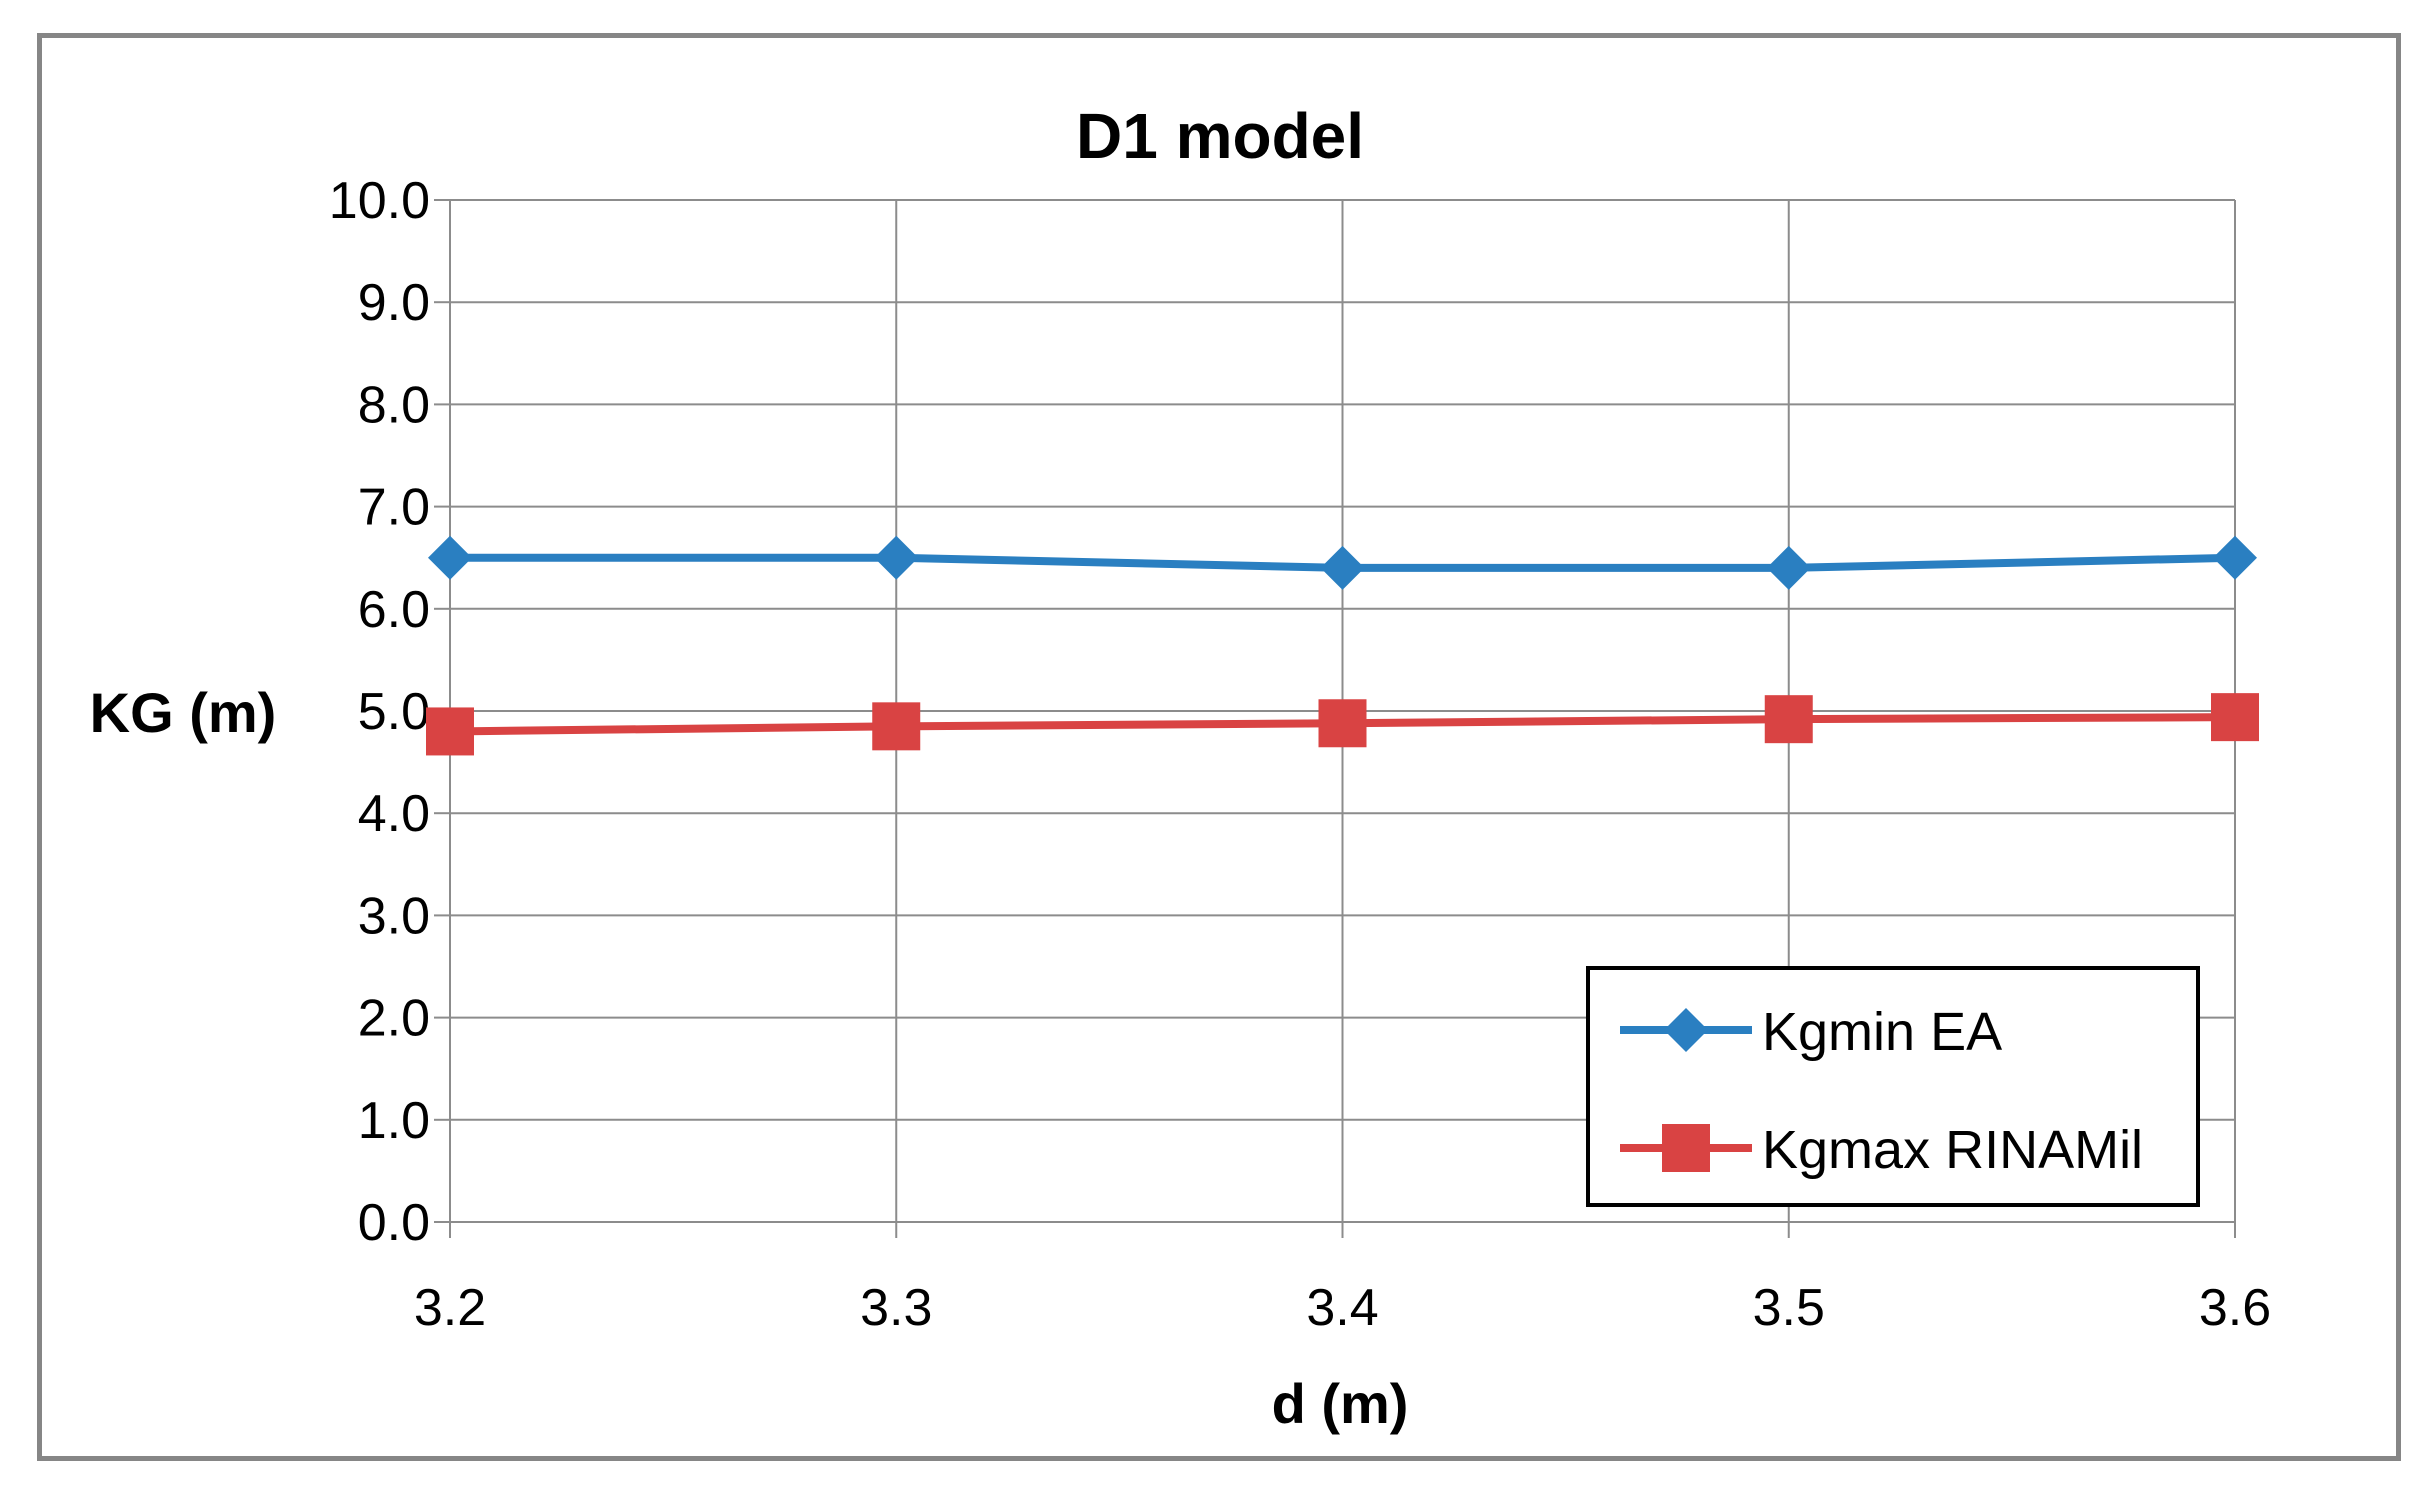  Describe the element at coordinates (394, 1223) in the screenshot. I see `y-tick-label: 0.0` at that location.